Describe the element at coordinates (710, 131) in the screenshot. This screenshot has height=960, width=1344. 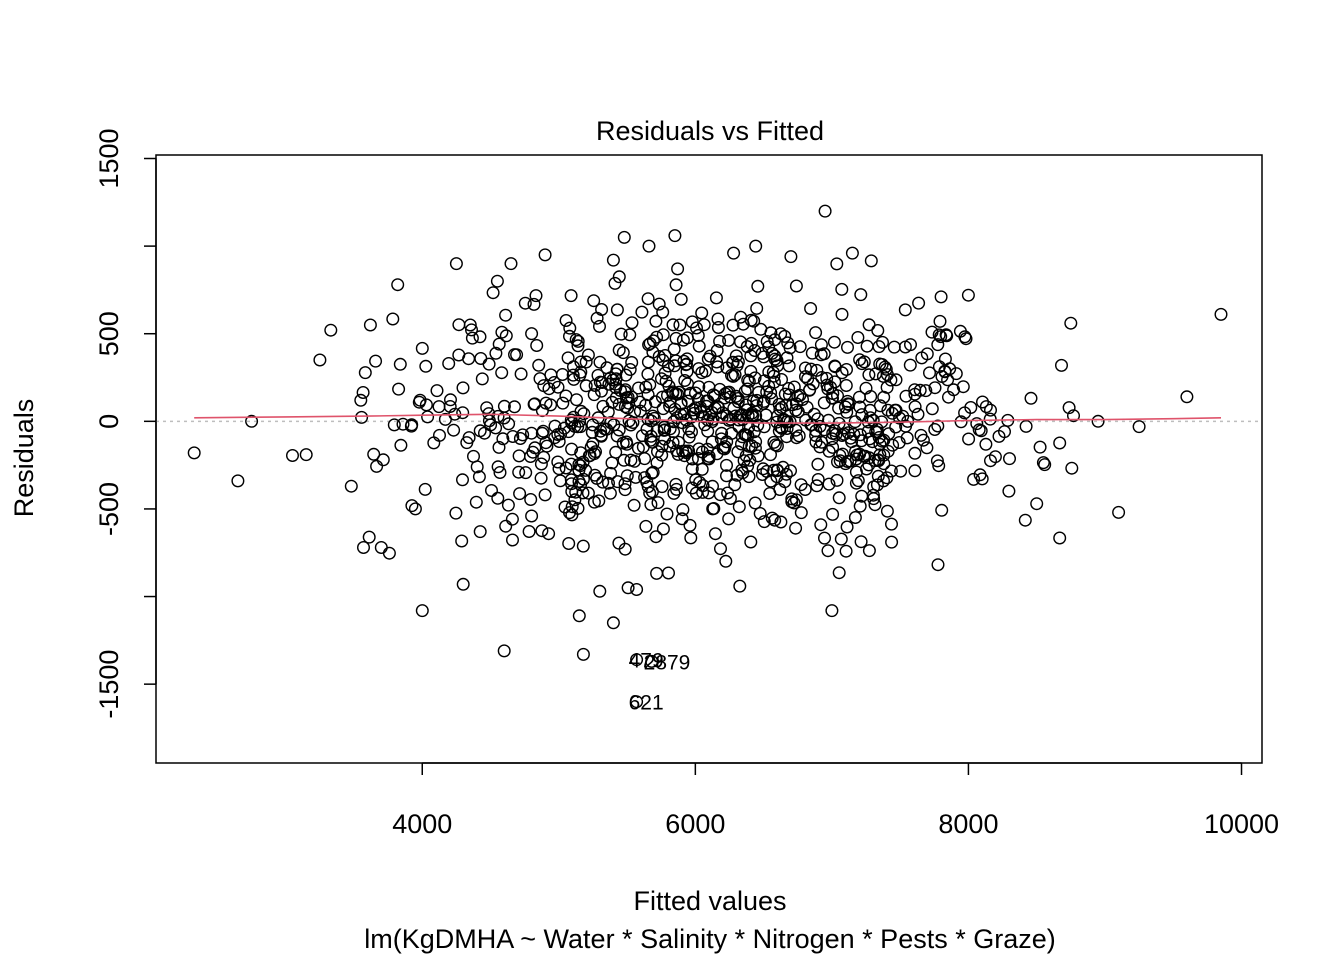
I see `chart-title: Residuals vs Fitted` at that location.